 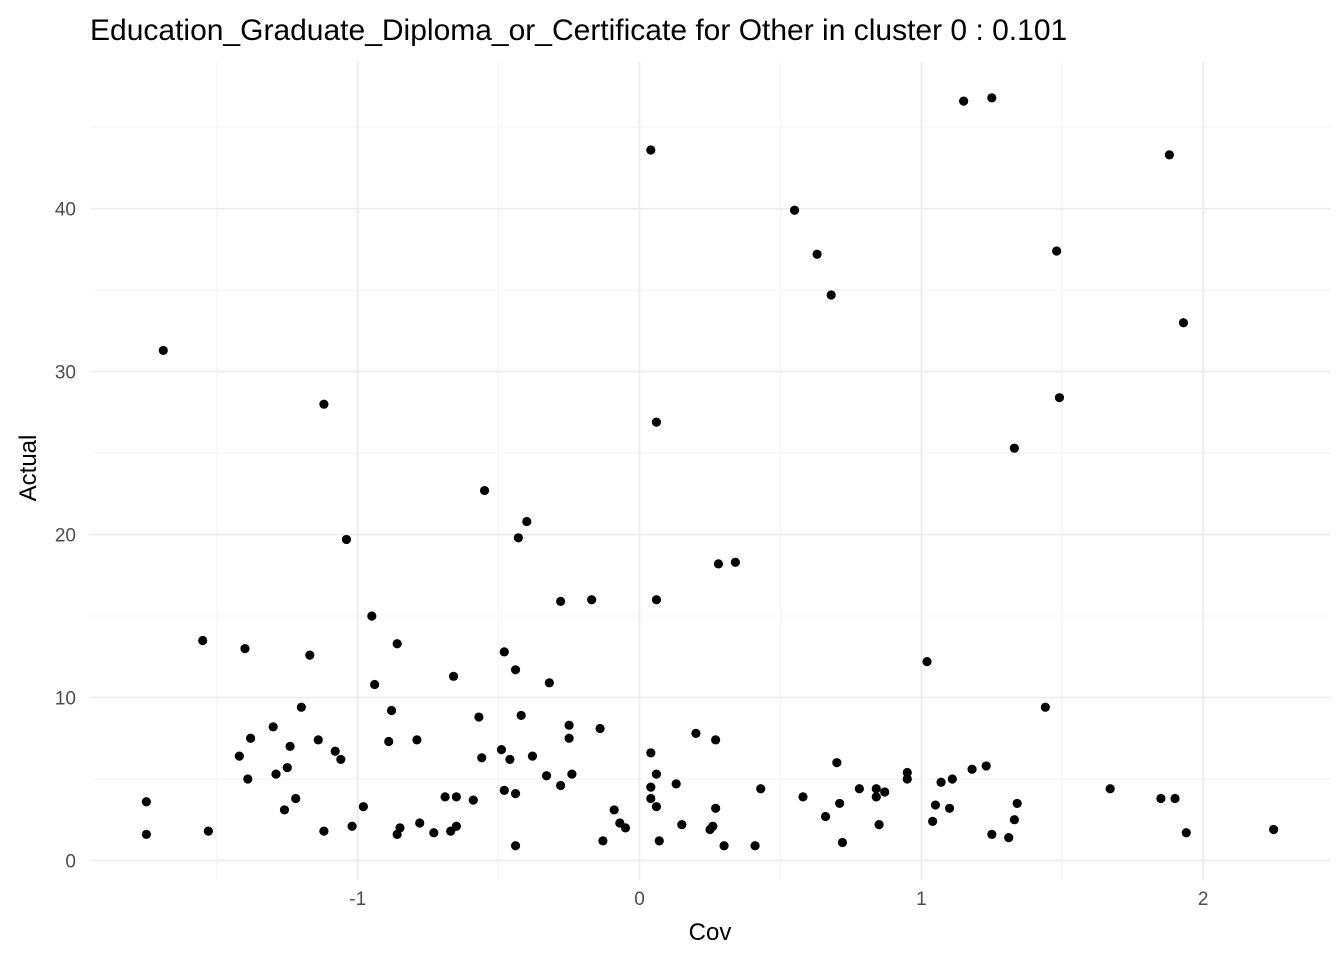 What do you see at coordinates (778, 899) in the screenshot?
I see `x-axis-ticks: -1 0 1 2` at bounding box center [778, 899].